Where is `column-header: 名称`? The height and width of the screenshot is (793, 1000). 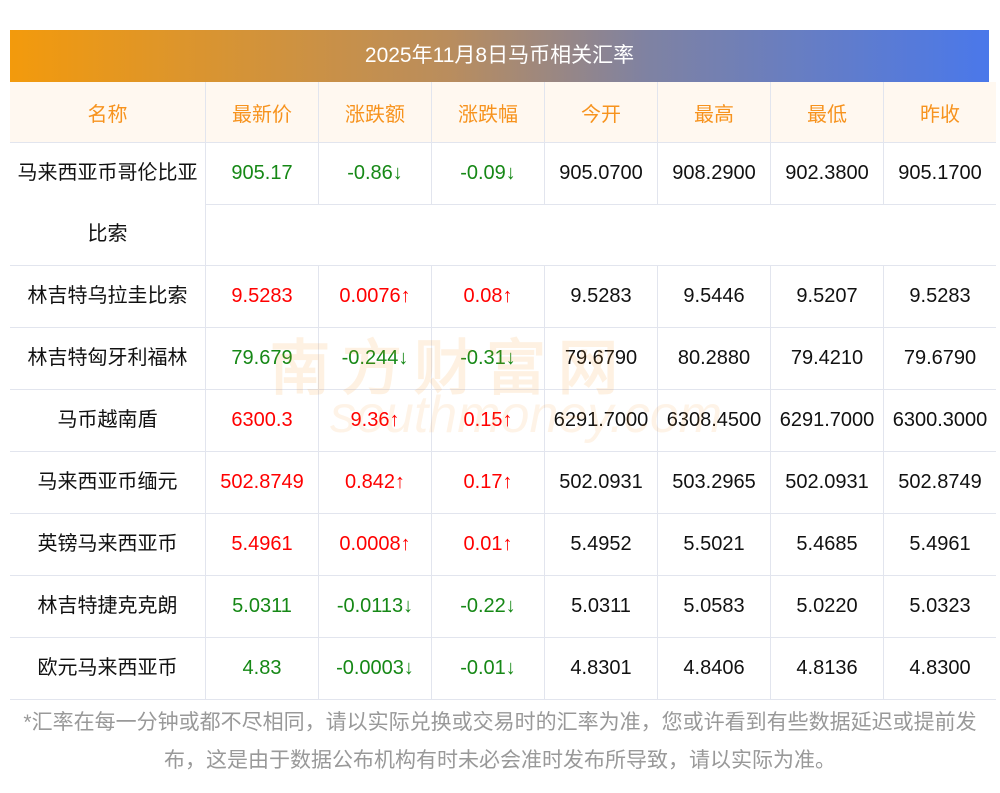 column-header: 名称 is located at coordinates (108, 112).